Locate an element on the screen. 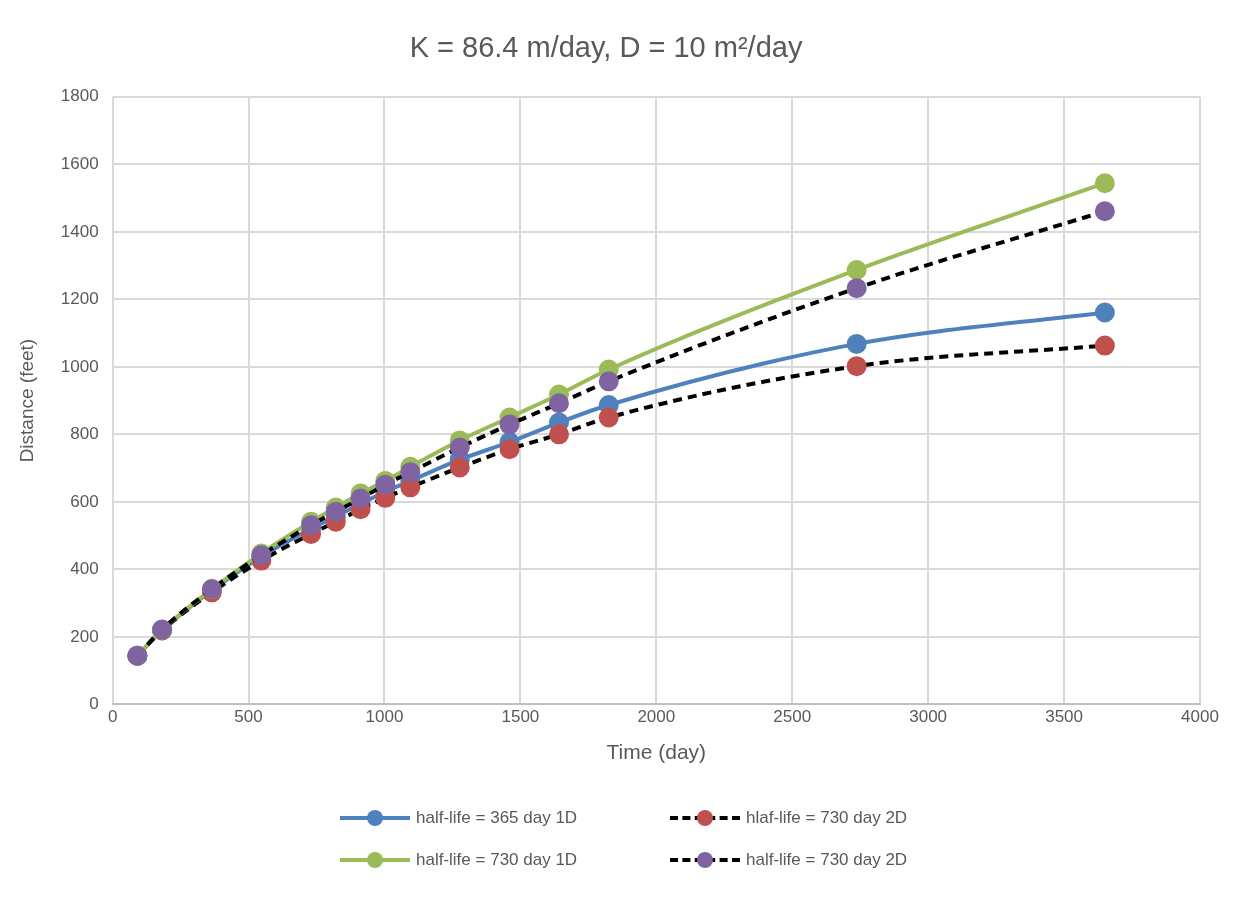 The width and height of the screenshot is (1250, 898). legend-label: half-life = 730 day 2D is located at coordinates (827, 860).